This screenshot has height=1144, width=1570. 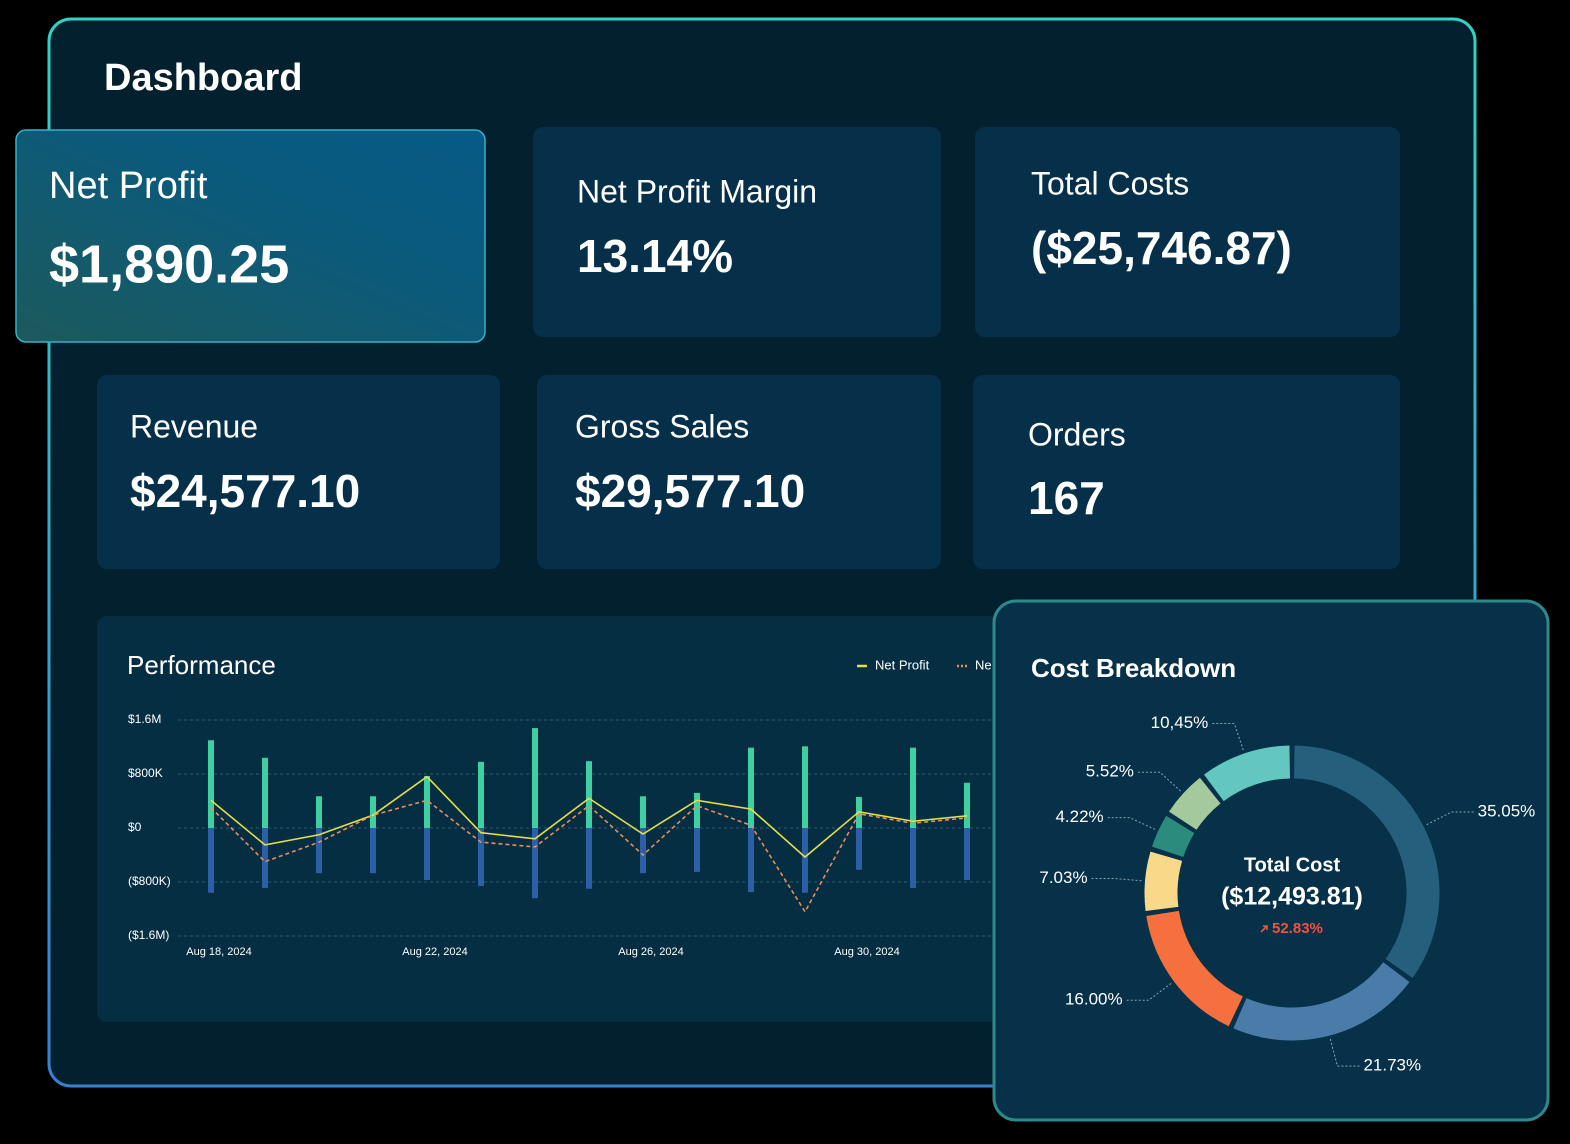 What do you see at coordinates (1110, 183) in the screenshot?
I see `kpi-label: Total Costs` at bounding box center [1110, 183].